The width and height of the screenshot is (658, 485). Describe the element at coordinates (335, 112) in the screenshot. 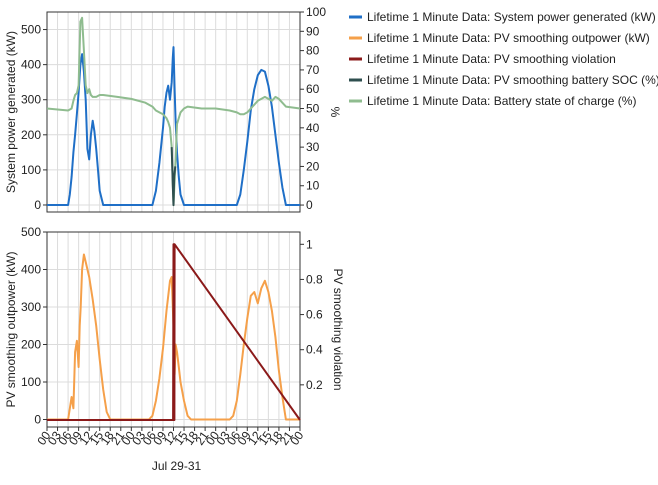

I see `y2-axis-title: %` at that location.